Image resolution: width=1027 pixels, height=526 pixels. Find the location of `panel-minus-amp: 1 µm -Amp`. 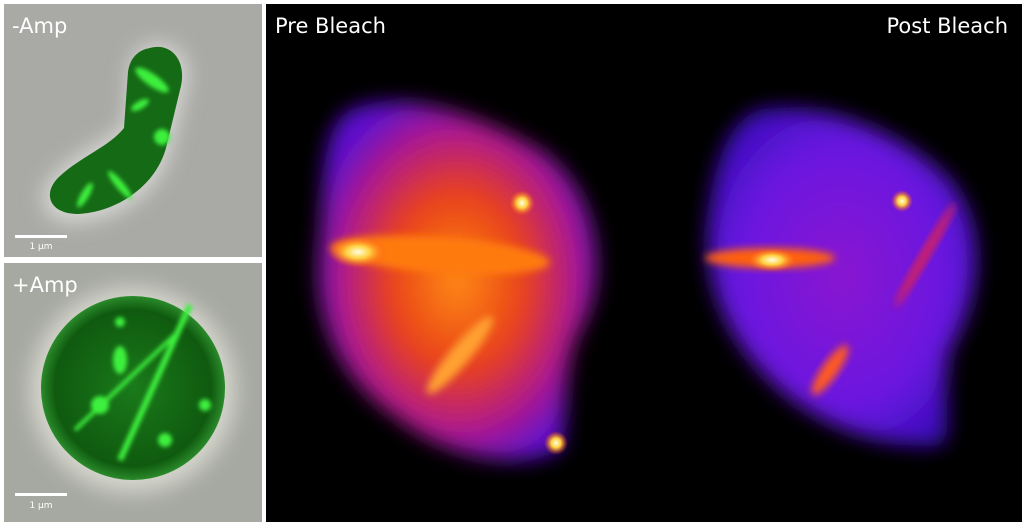

panel-minus-amp: 1 µm -Amp is located at coordinates (133, 130).